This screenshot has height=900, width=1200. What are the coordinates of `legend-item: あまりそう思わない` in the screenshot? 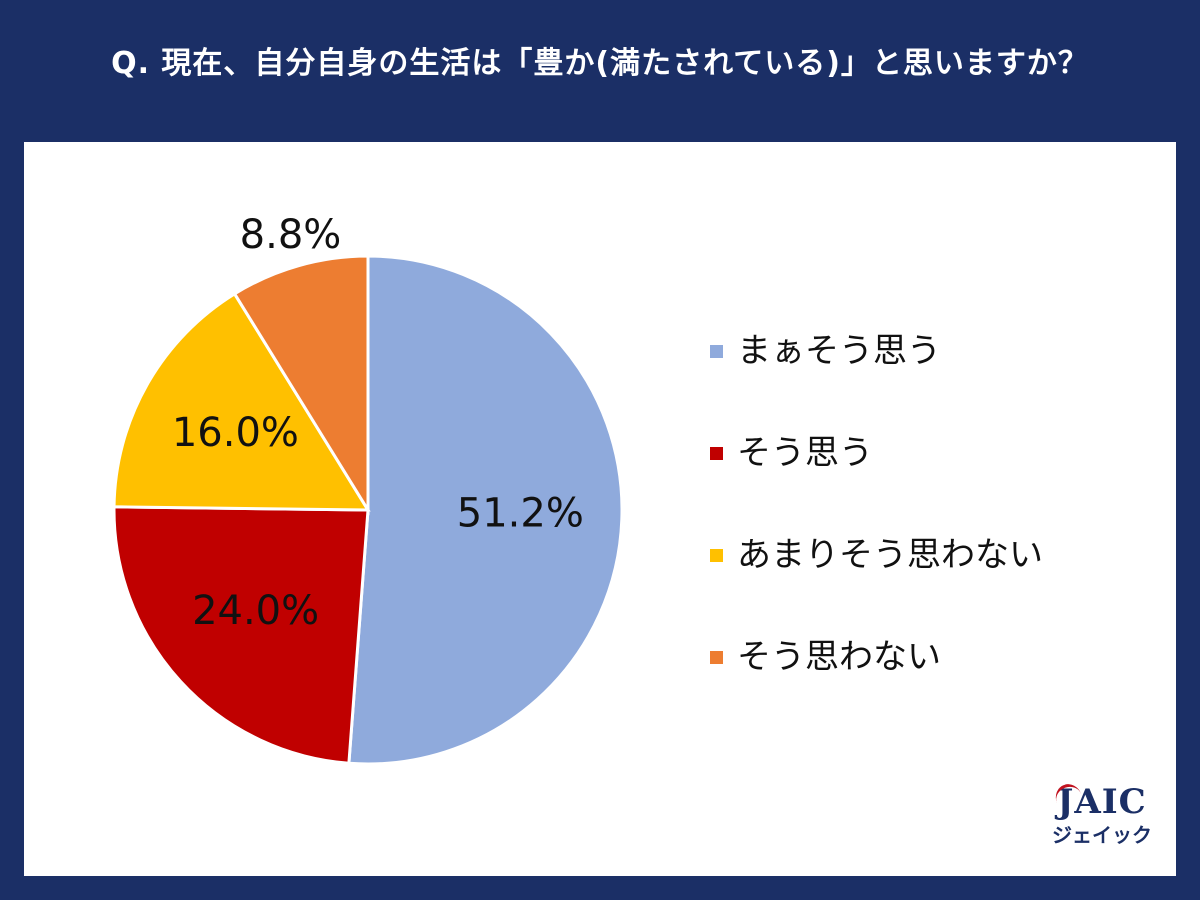 It's located at (876, 555).